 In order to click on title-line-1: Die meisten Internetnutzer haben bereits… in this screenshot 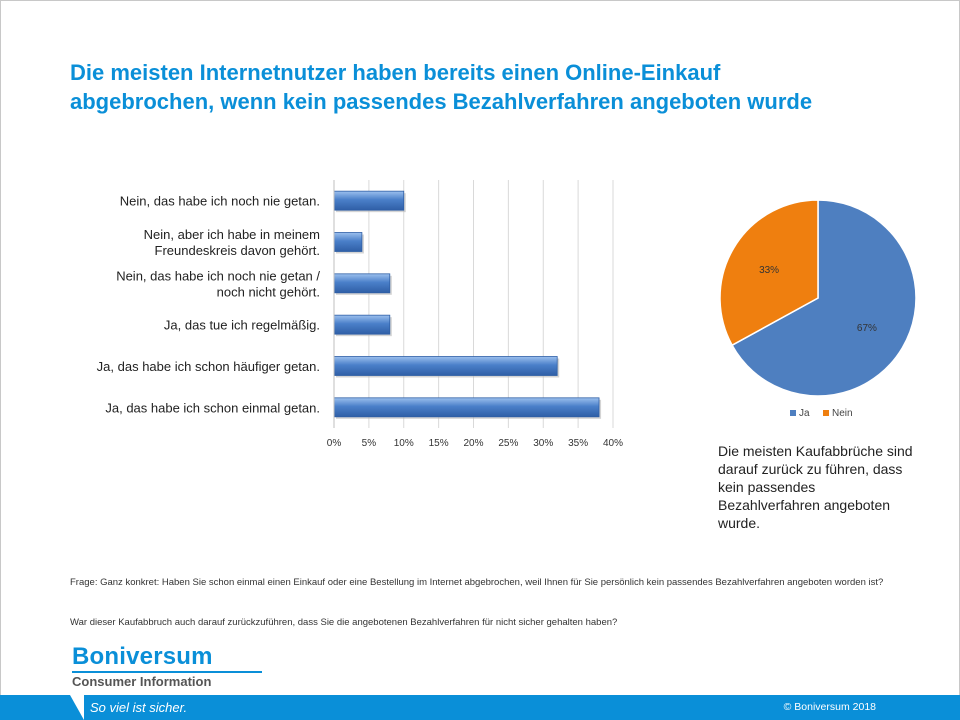, I will do `click(395, 72)`.